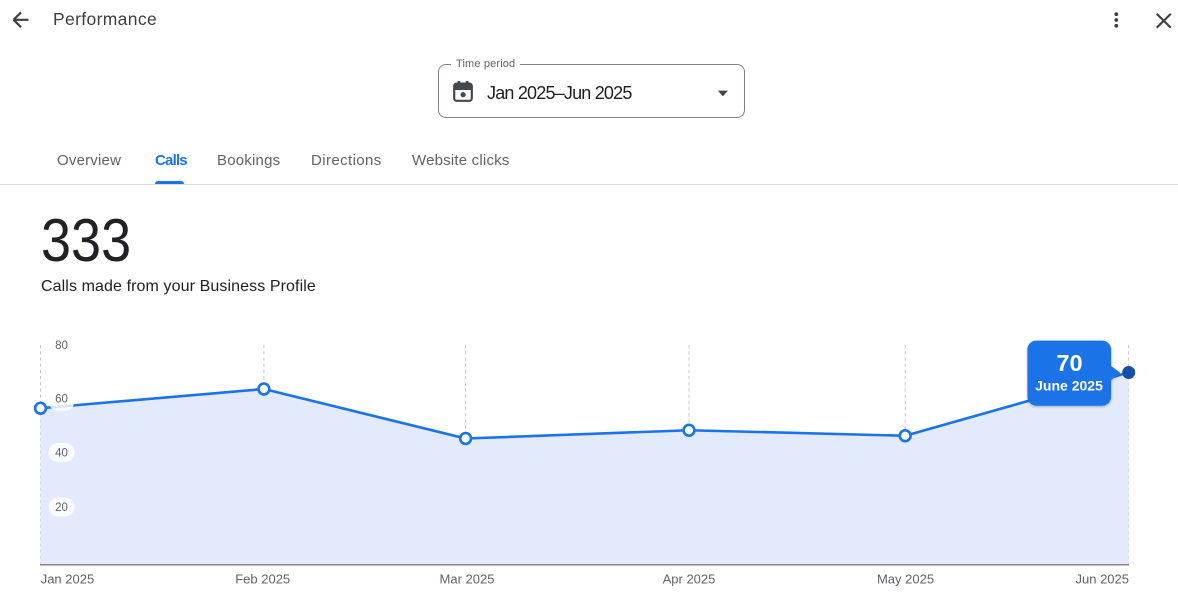 The image size is (1178, 596). Describe the element at coordinates (61, 508) in the screenshot. I see `svg-text: 20` at that location.